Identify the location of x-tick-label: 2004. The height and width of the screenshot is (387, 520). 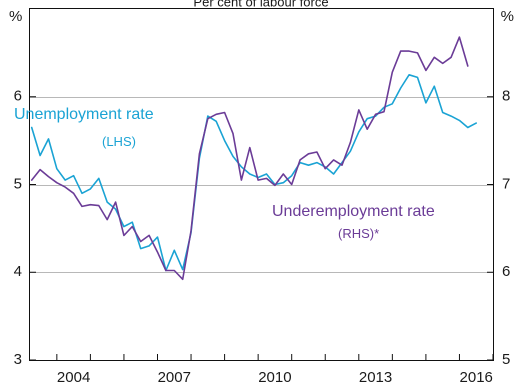
(73, 377).